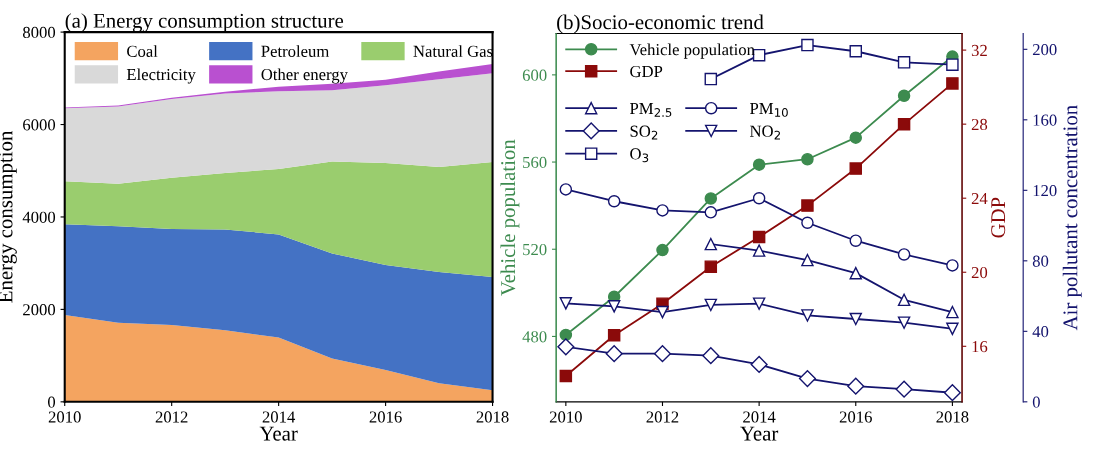 Image resolution: width=1097 pixels, height=452 pixels. I want to click on y2-tick-label: 16, so click(980, 347).